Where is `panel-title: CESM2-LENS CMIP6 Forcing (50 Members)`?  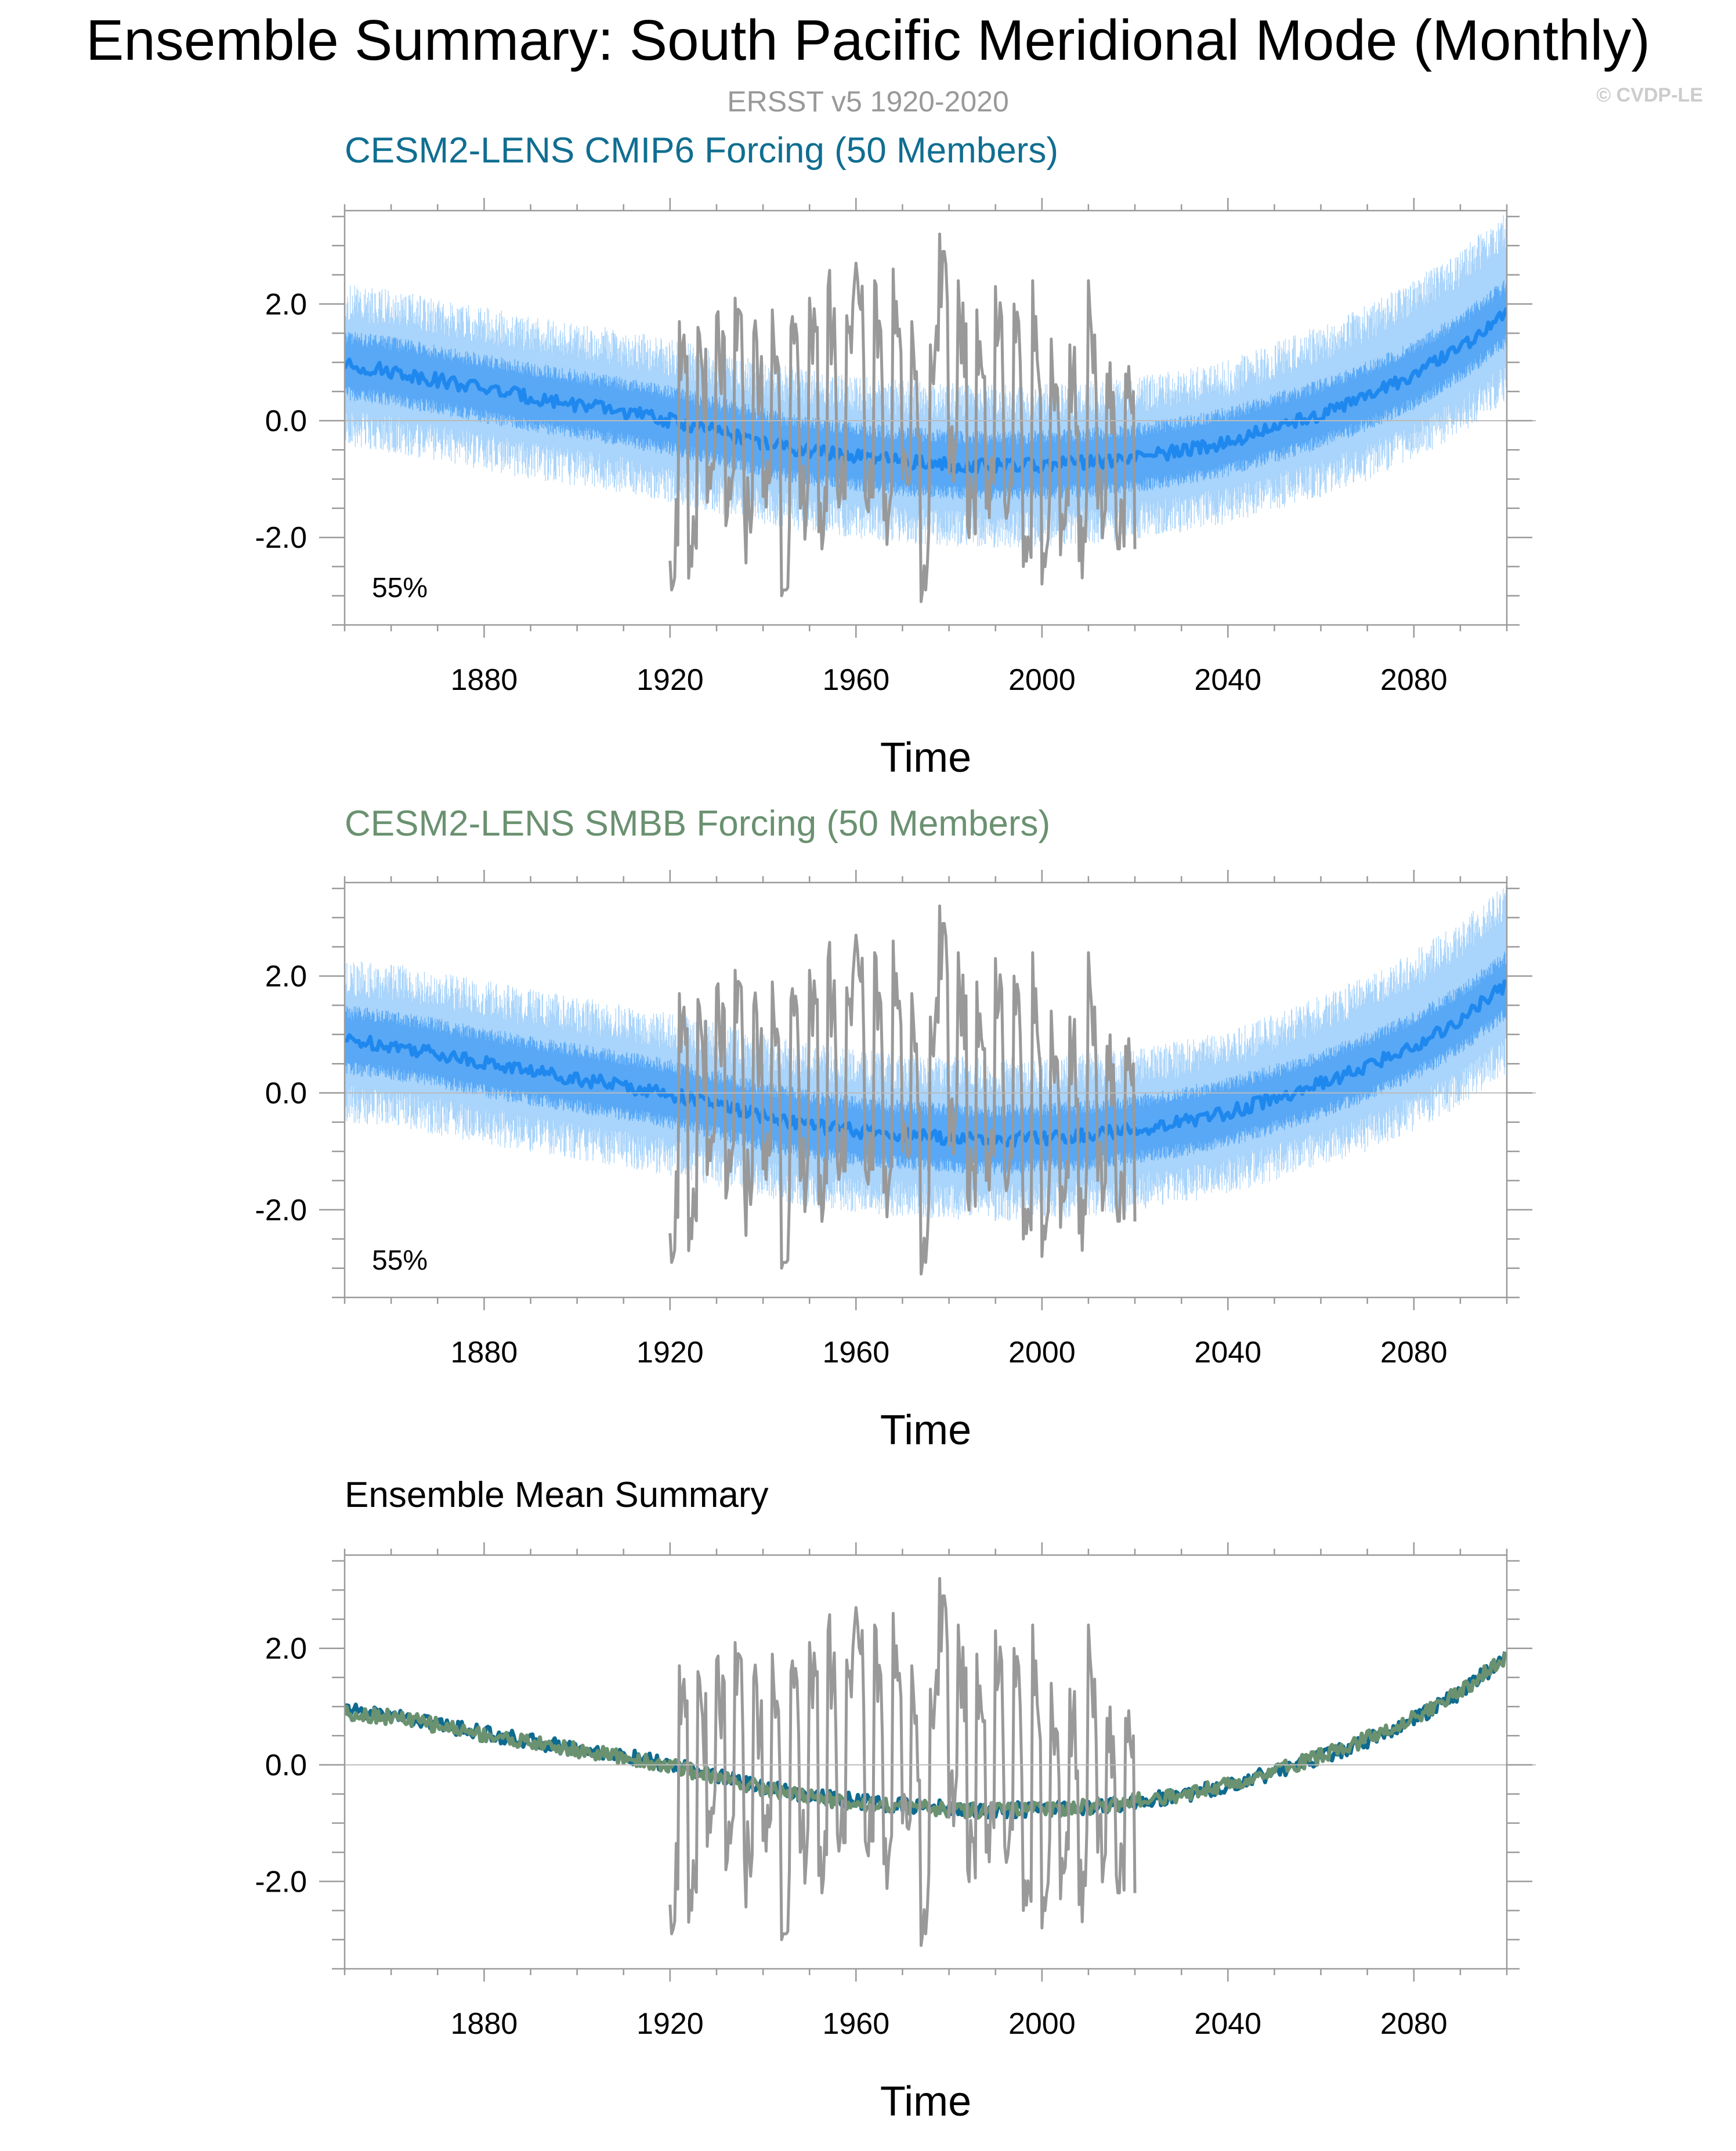 panel-title: CESM2-LENS CMIP6 Forcing (50 Members) is located at coordinates (701, 151).